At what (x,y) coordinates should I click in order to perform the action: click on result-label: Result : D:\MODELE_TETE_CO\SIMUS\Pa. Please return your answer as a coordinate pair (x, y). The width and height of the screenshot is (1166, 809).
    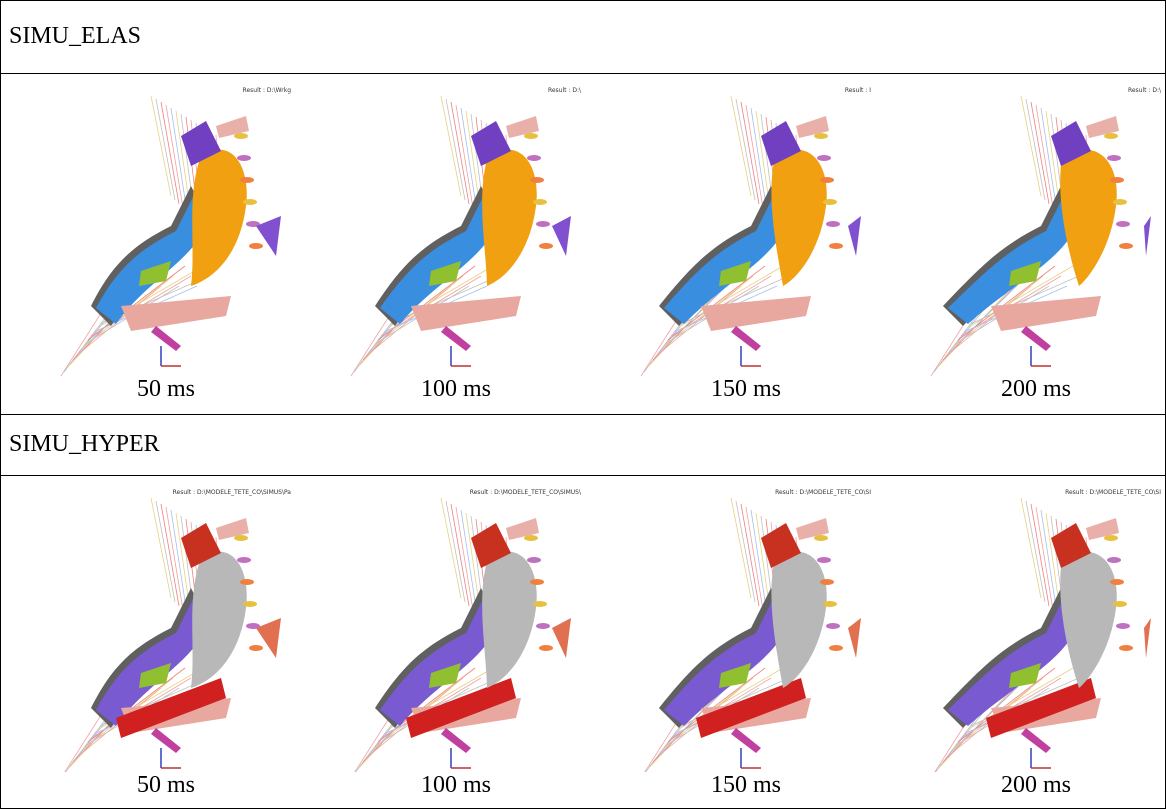
    Looking at the image, I should click on (232, 492).